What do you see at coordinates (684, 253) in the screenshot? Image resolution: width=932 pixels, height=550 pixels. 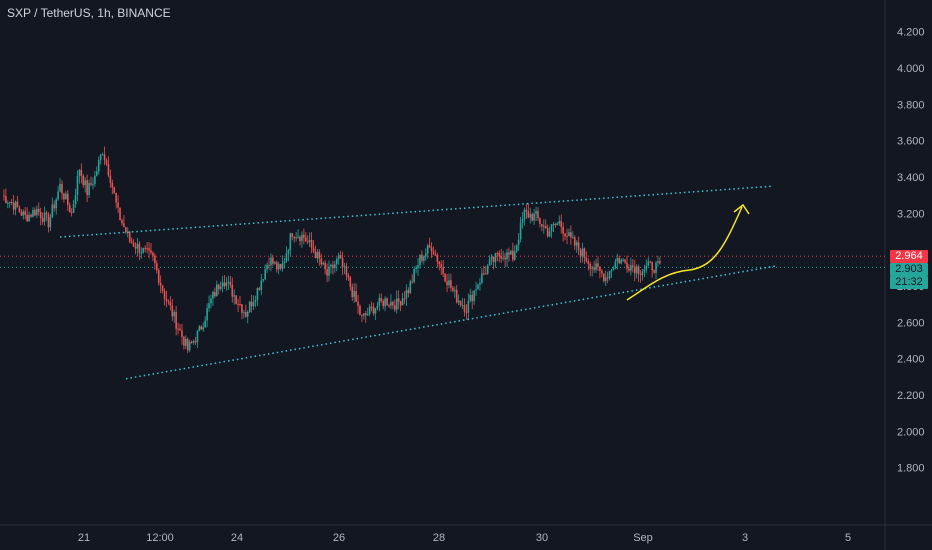 I see `projection-arrow-path` at bounding box center [684, 253].